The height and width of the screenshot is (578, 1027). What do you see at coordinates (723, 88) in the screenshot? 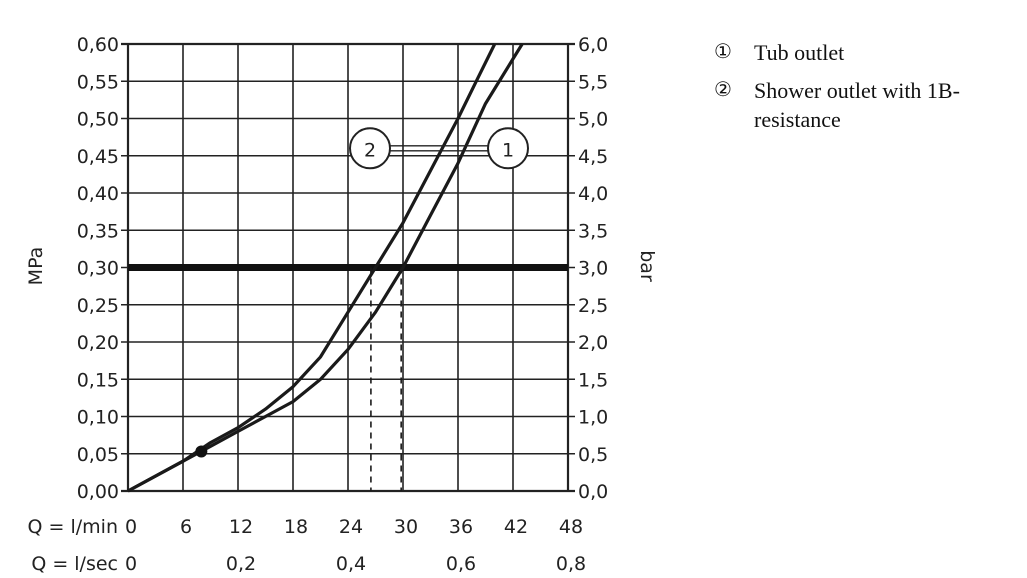
I see `legend-marker: ②` at bounding box center [723, 88].